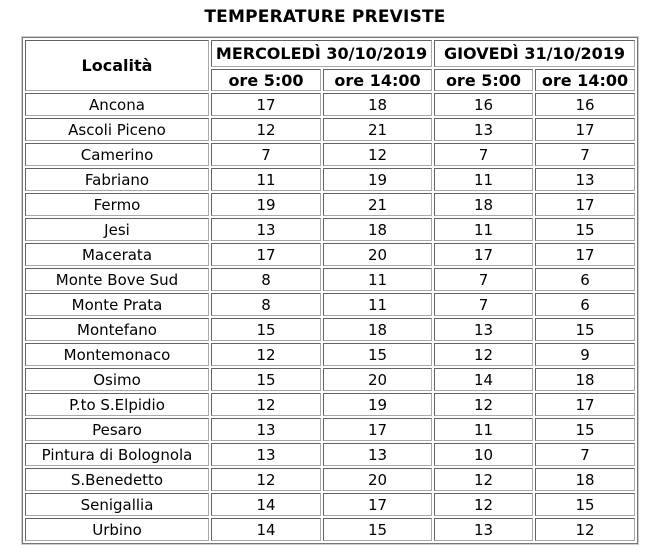 The height and width of the screenshot is (557, 650). What do you see at coordinates (117, 229) in the screenshot?
I see `locality-cell: Jesi` at bounding box center [117, 229].